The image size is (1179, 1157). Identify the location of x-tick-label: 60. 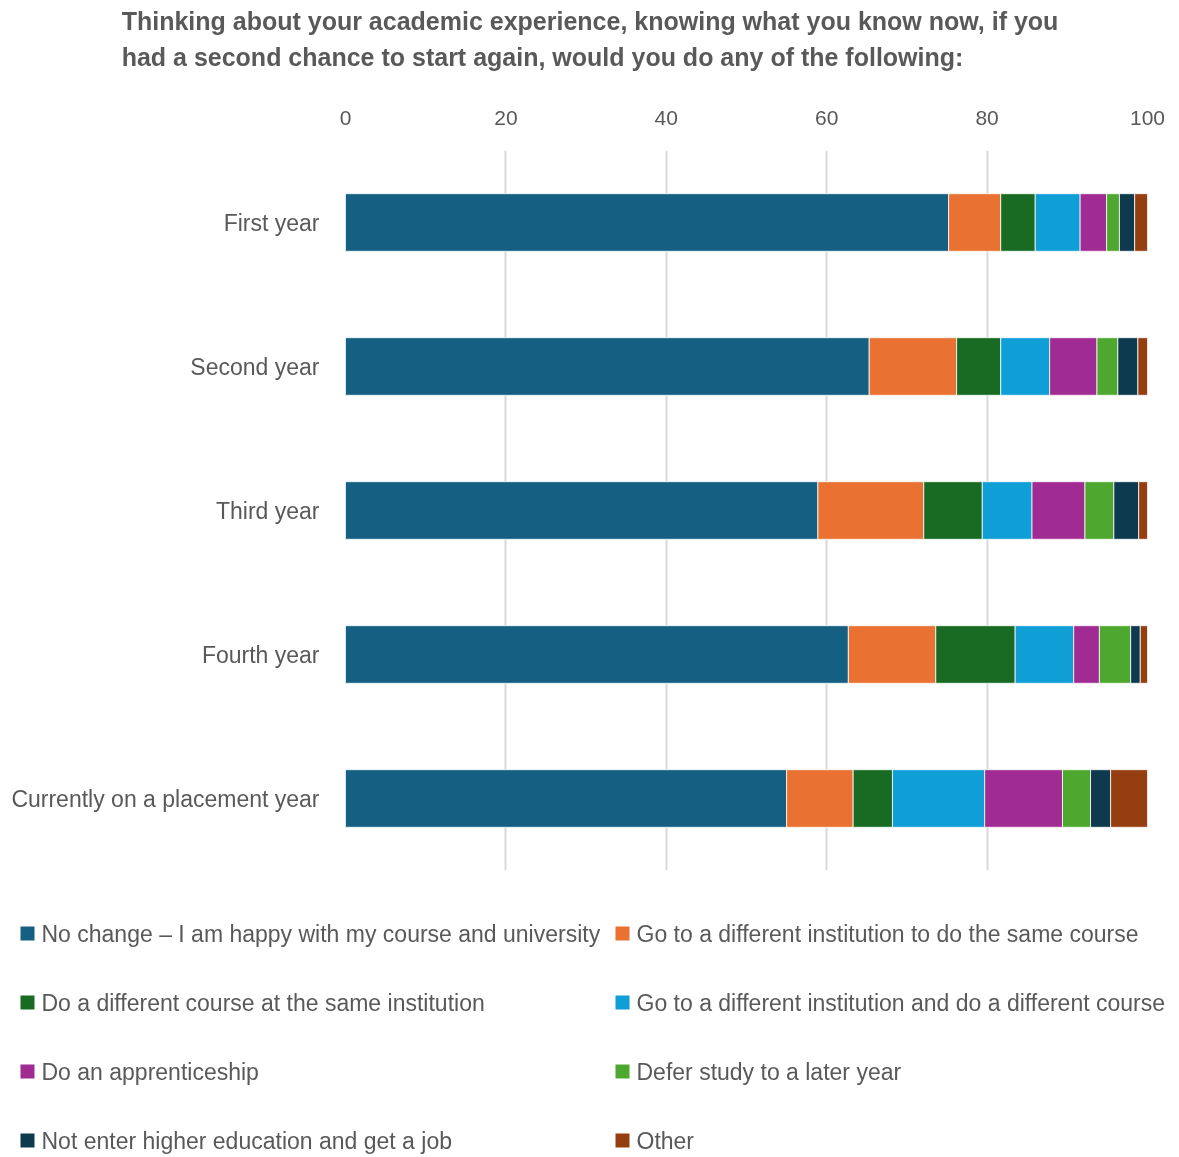
(827, 117).